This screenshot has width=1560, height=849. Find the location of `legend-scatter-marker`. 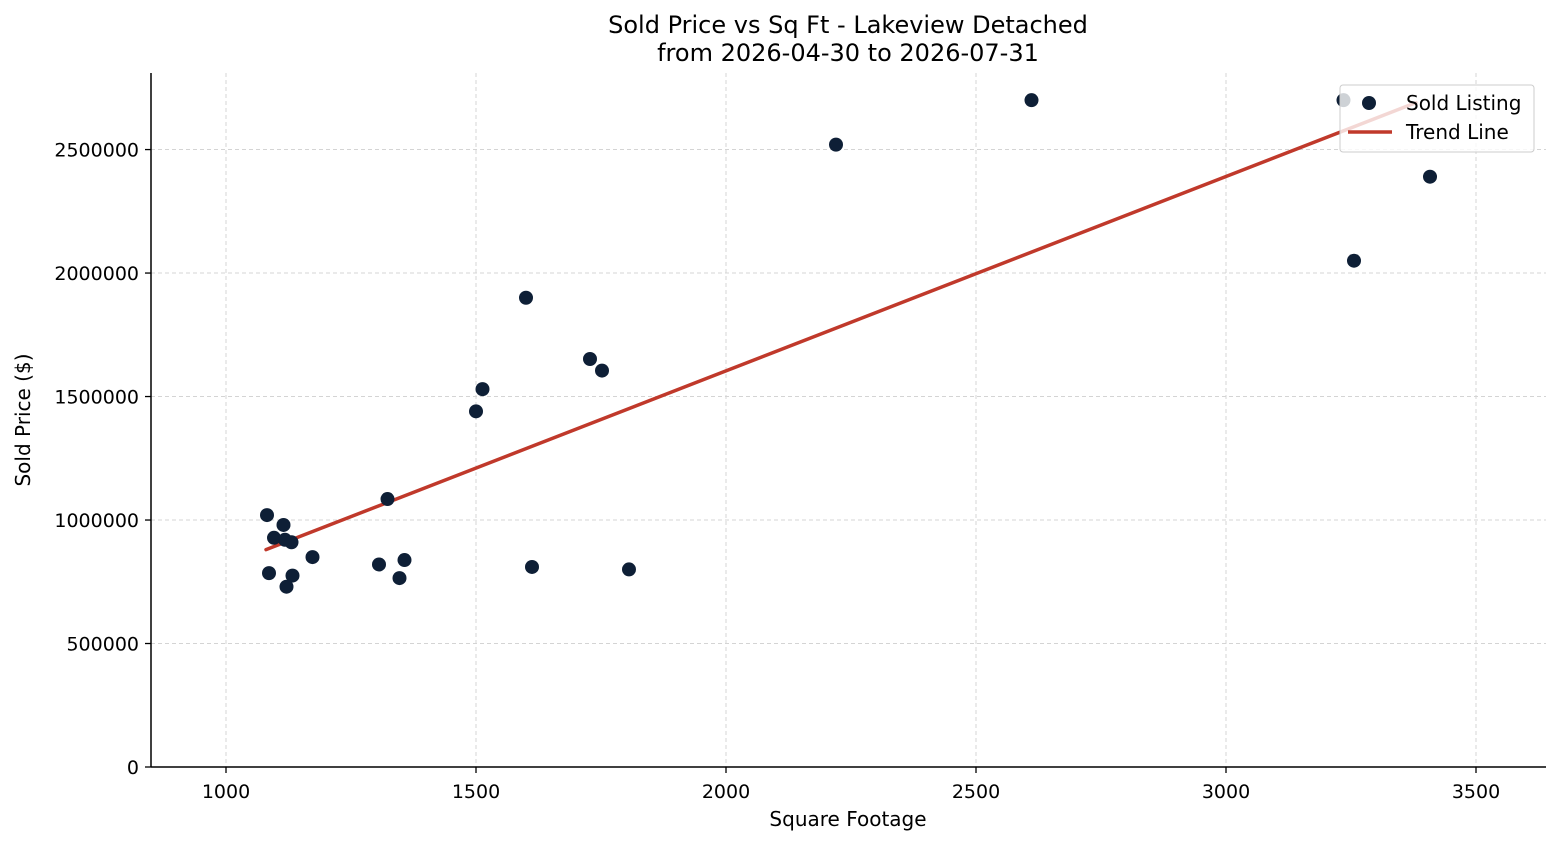

legend-scatter-marker is located at coordinates (1369, 103).